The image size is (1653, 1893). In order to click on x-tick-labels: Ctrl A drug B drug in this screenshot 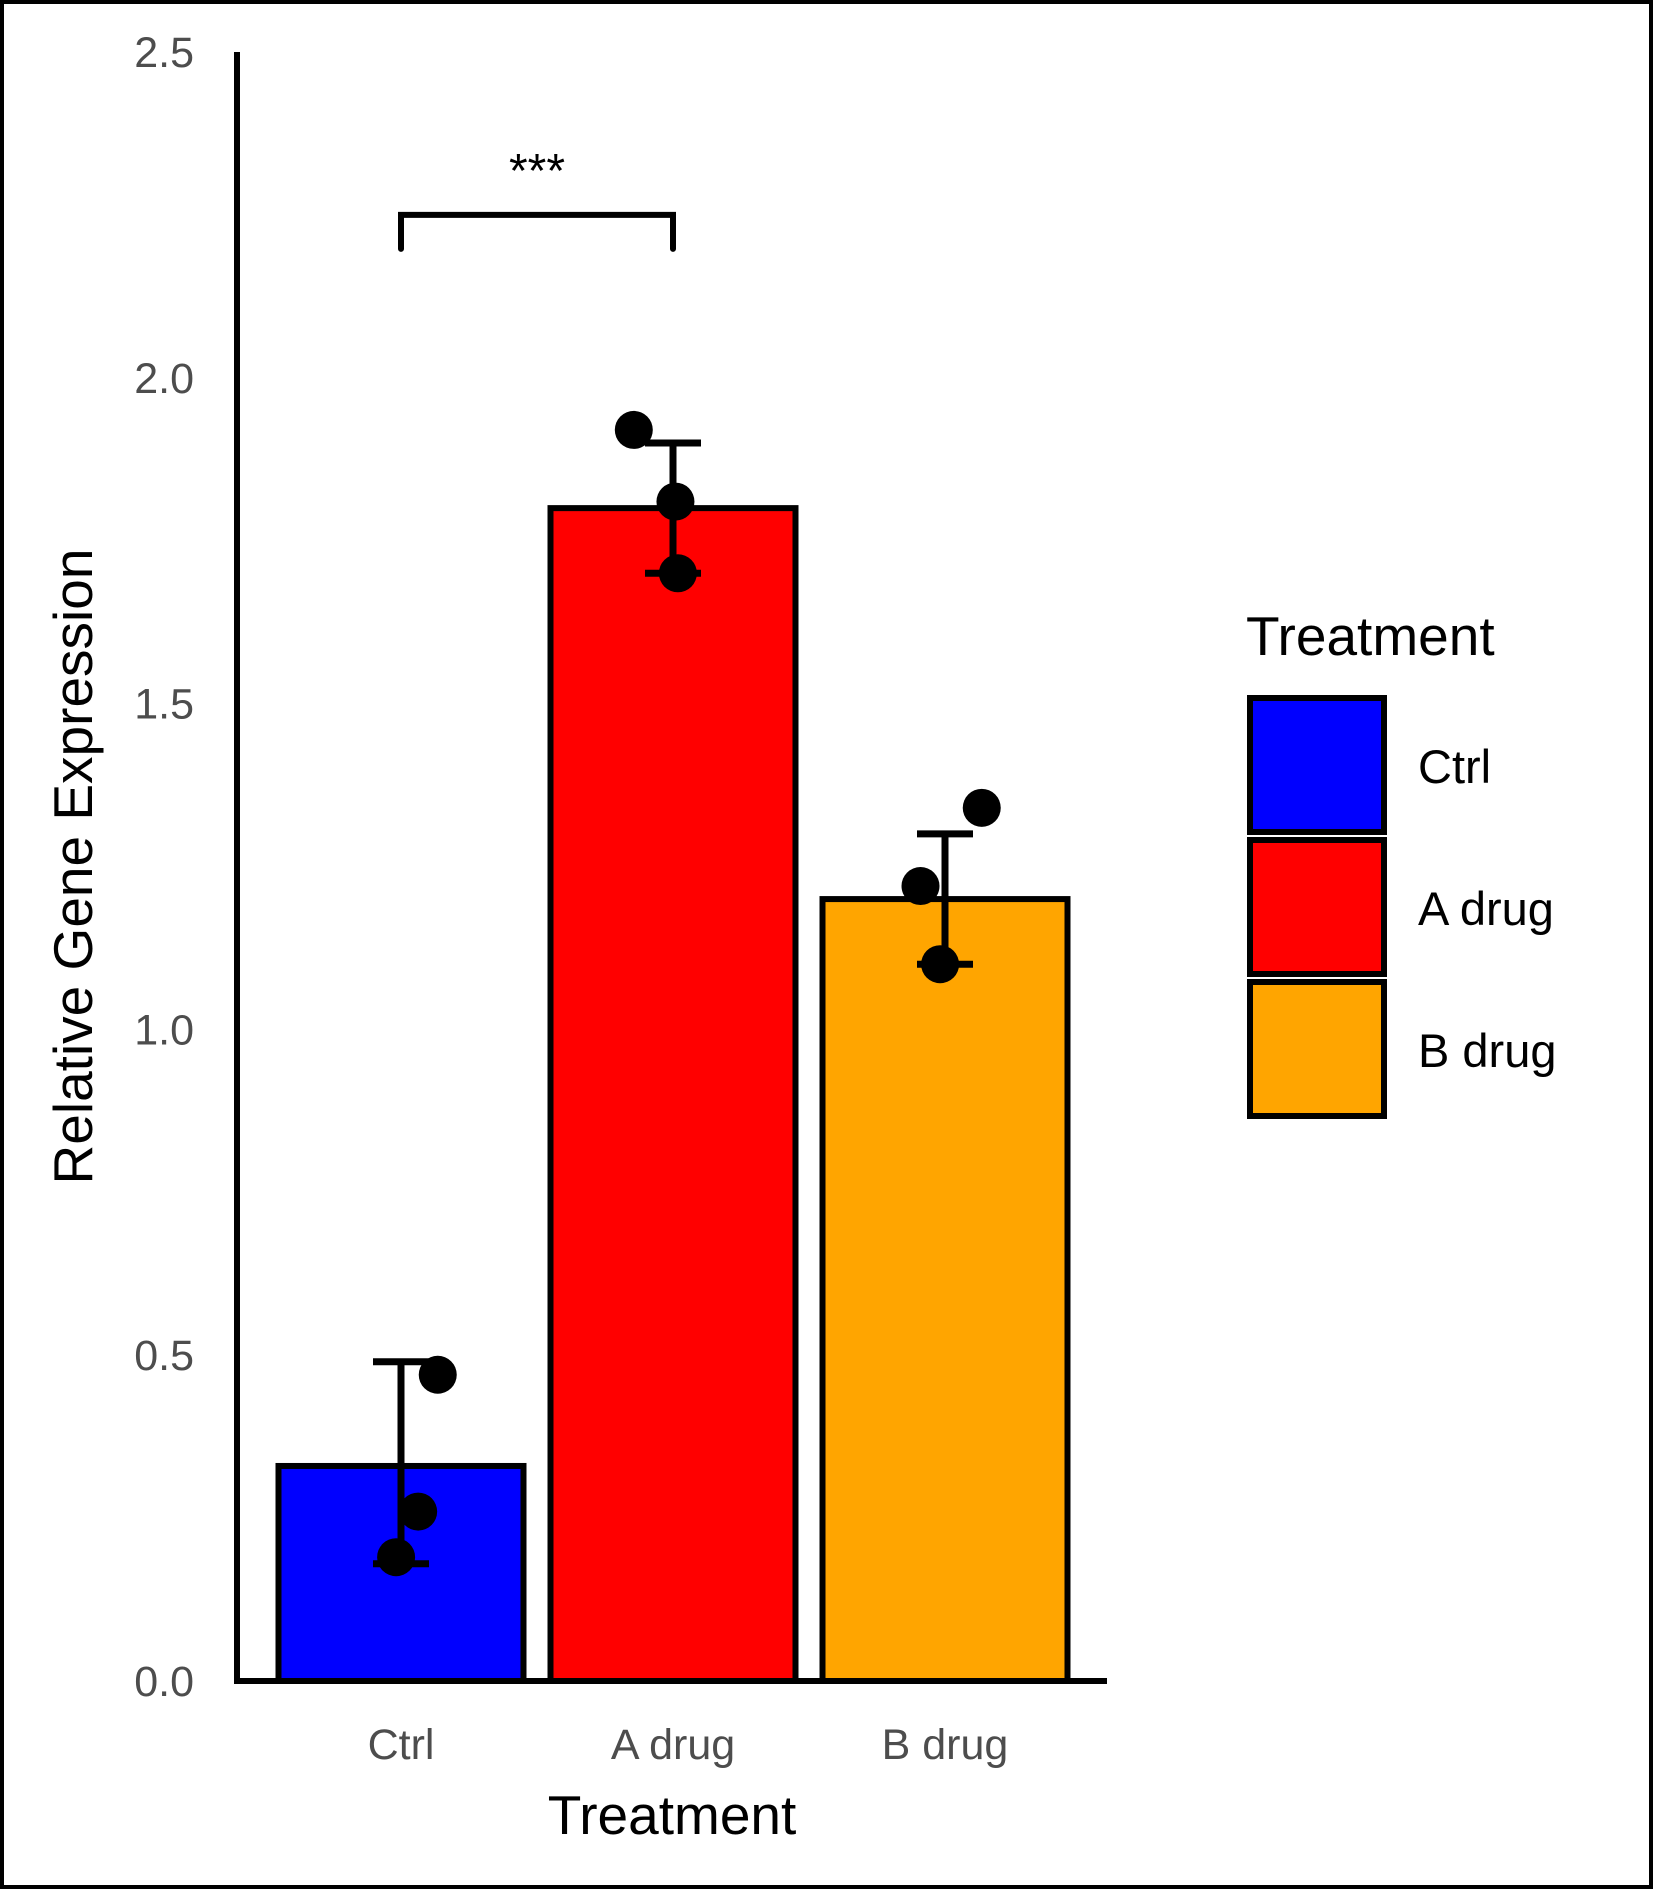, I will do `click(688, 1745)`.